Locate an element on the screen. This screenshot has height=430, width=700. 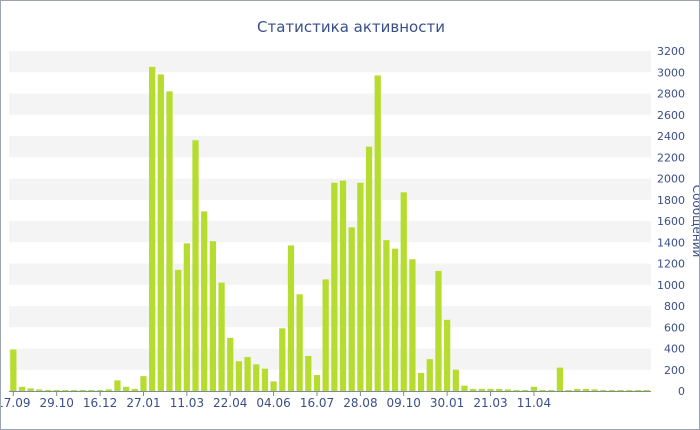
x-tick-label: 27.01 is located at coordinates (143, 403).